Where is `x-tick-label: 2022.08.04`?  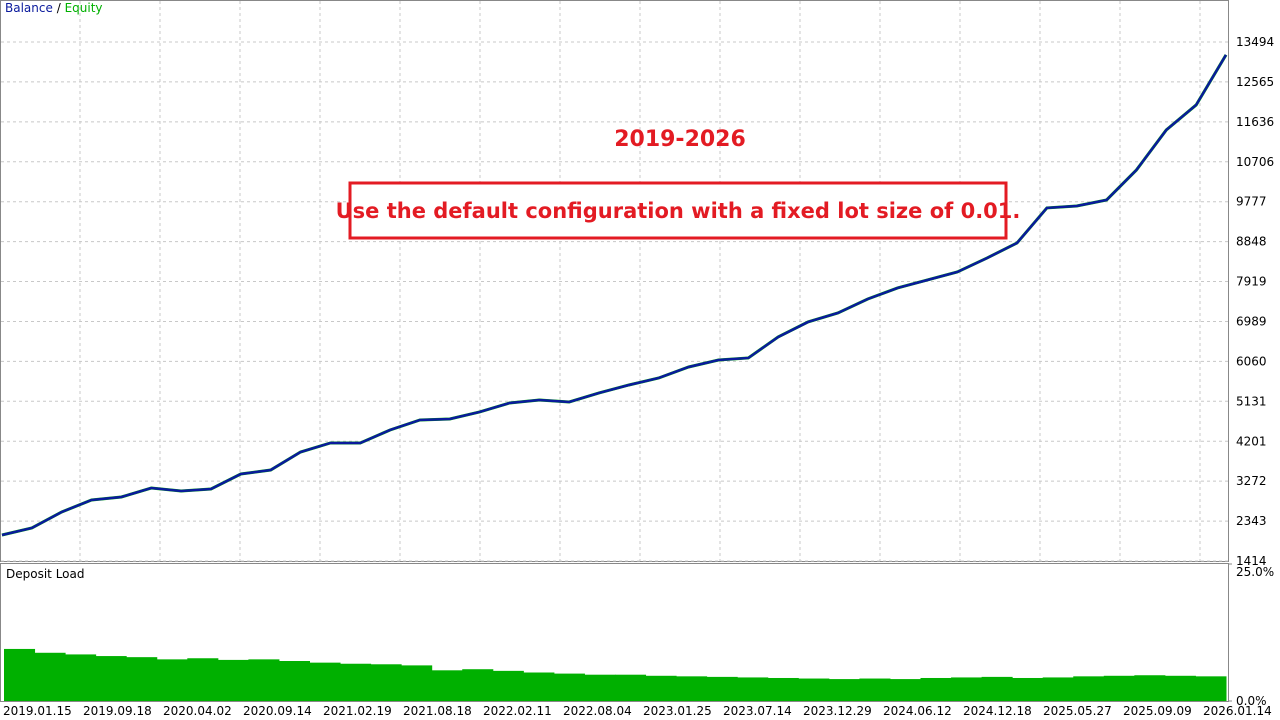
x-tick-label: 2022.08.04 is located at coordinates (597, 711).